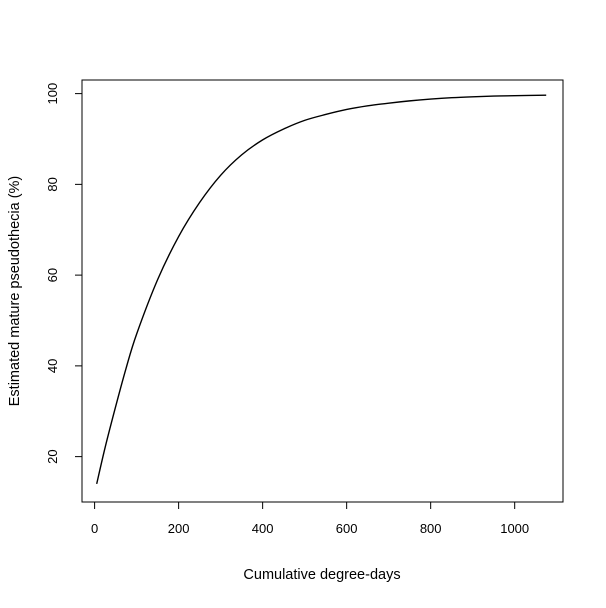  What do you see at coordinates (431, 528) in the screenshot?
I see `x-tick-label: 800` at bounding box center [431, 528].